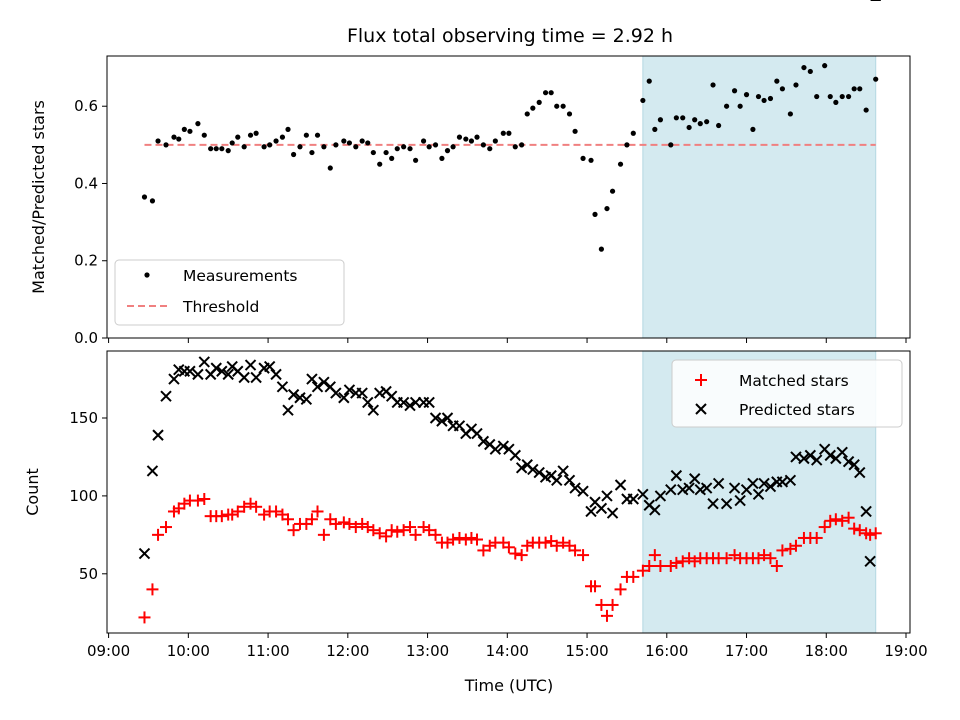 The width and height of the screenshot is (960, 720). I want to click on x-tick-label: 19:00, so click(905, 651).